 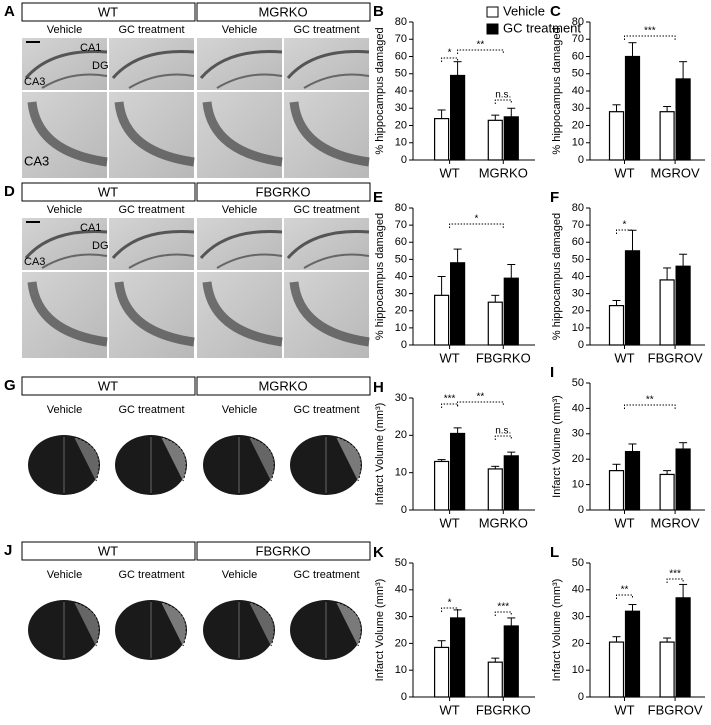 I want to click on panel-label: D, so click(x=9, y=191).